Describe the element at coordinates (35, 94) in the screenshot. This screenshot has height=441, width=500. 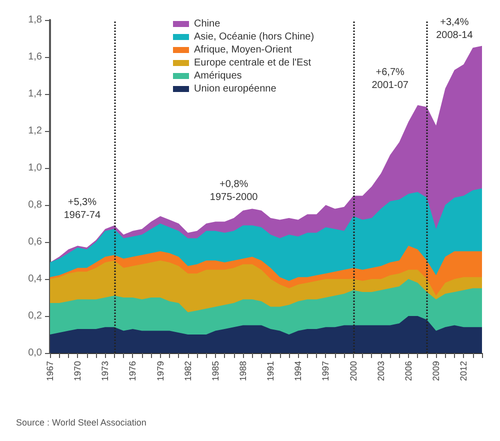
I see `y-tick-label: 1,4` at that location.